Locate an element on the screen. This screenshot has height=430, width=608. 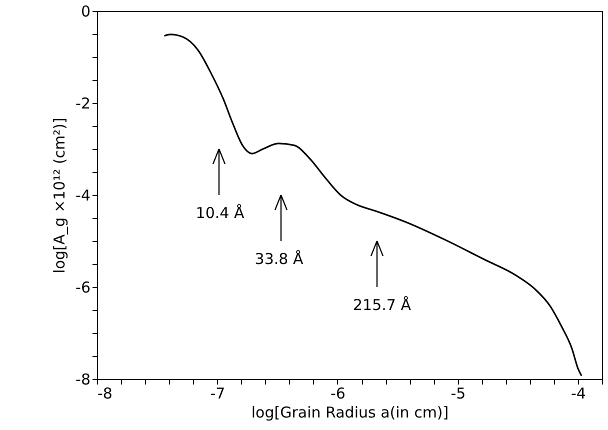
y-tick-label: 0 is located at coordinates (85, 11).